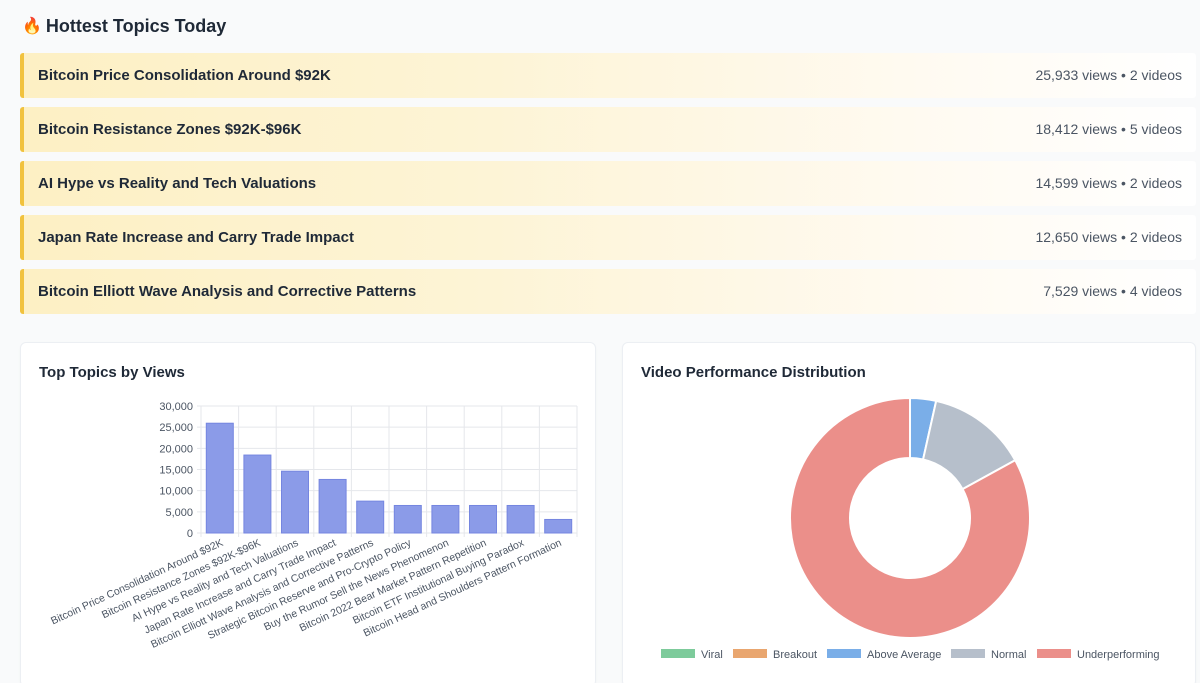  I want to click on legend-label: Underperforming, so click(1118, 655).